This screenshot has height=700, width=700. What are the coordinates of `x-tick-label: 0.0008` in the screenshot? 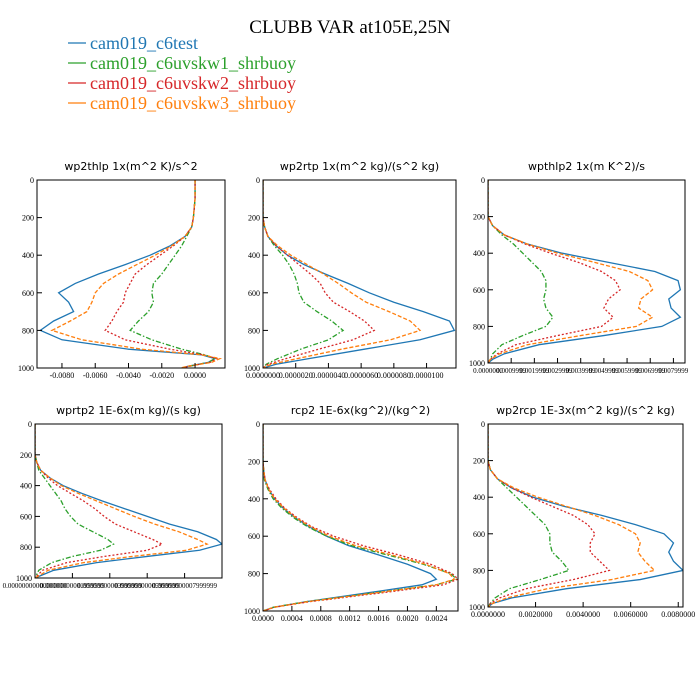 It's located at (321, 618).